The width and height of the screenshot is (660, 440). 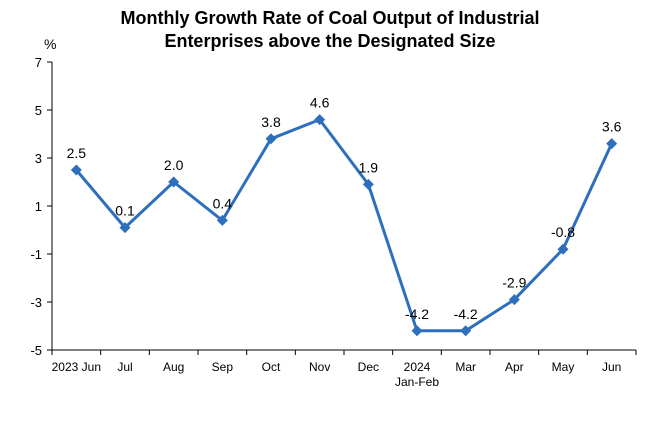 What do you see at coordinates (465, 367) in the screenshot?
I see `x-tick-label: Mar` at bounding box center [465, 367].